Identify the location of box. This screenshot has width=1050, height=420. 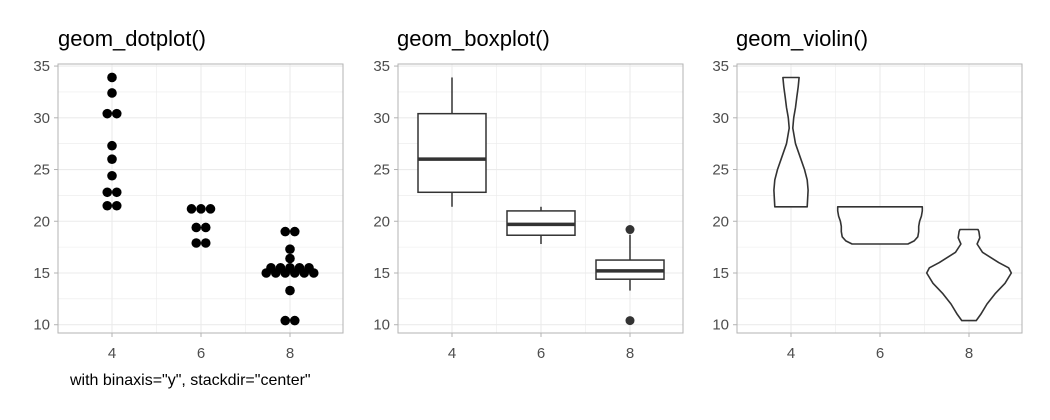
(452, 153).